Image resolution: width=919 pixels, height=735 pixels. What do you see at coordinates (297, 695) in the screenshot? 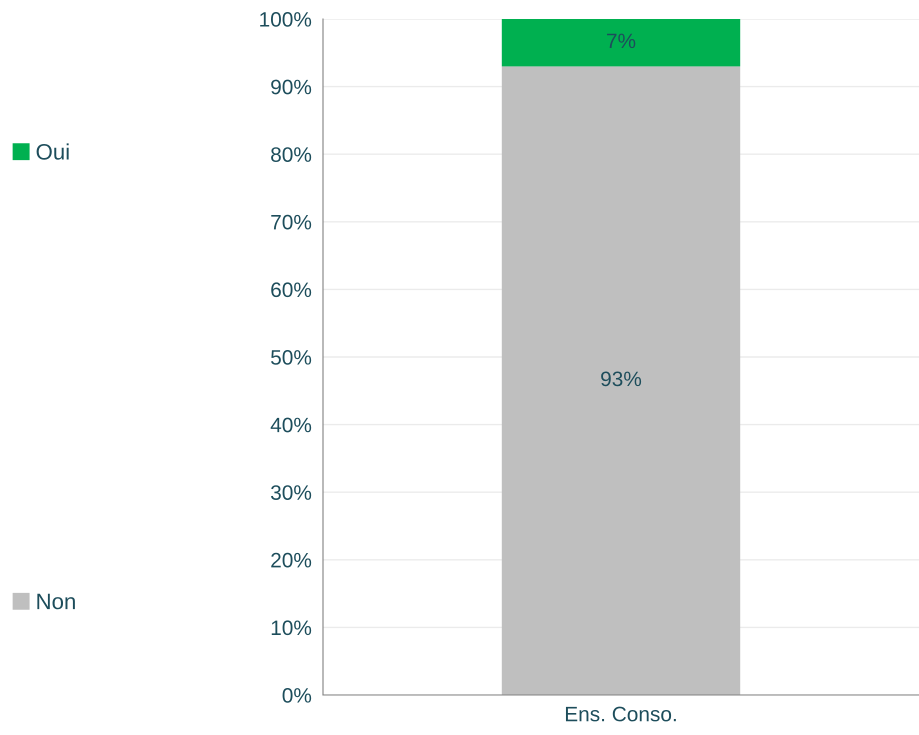
I see `y-tick-label: 0%` at bounding box center [297, 695].